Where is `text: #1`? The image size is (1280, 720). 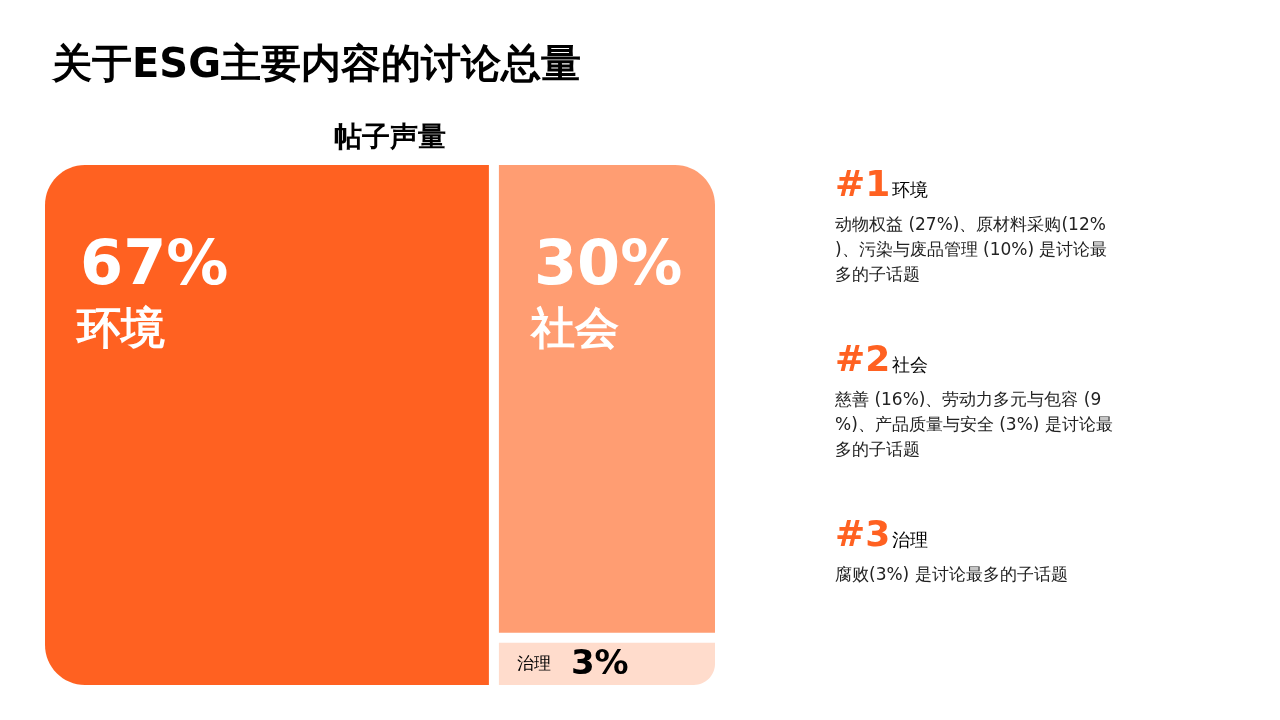 text: #1 is located at coordinates (863, 183).